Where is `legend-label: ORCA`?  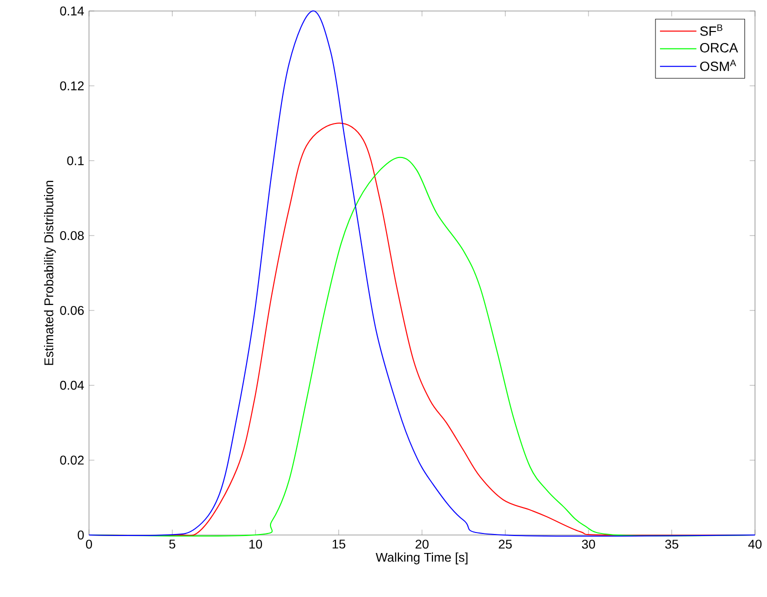 legend-label: ORCA is located at coordinates (719, 47).